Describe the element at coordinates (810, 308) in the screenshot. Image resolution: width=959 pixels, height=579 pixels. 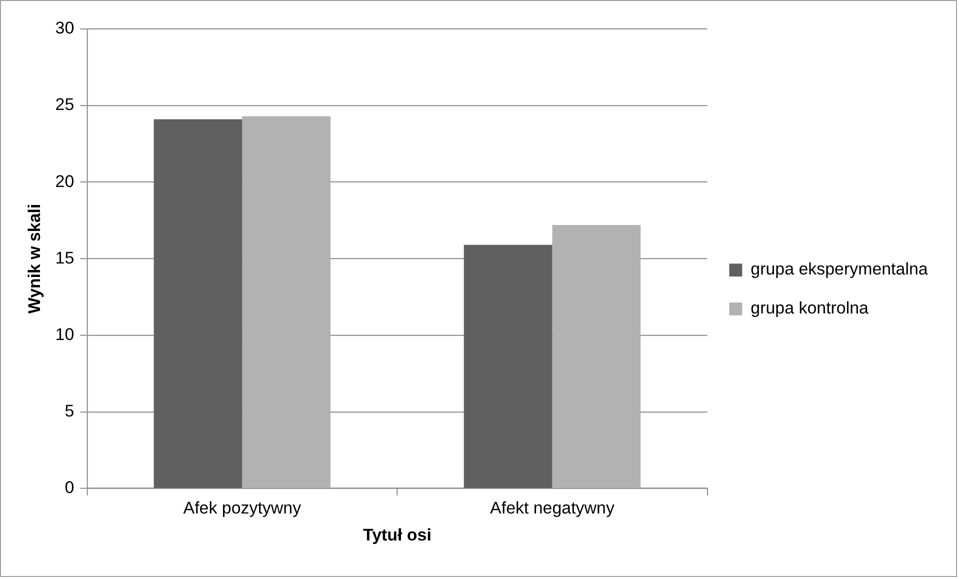
I see `legend-label: grupa kontrolna` at that location.